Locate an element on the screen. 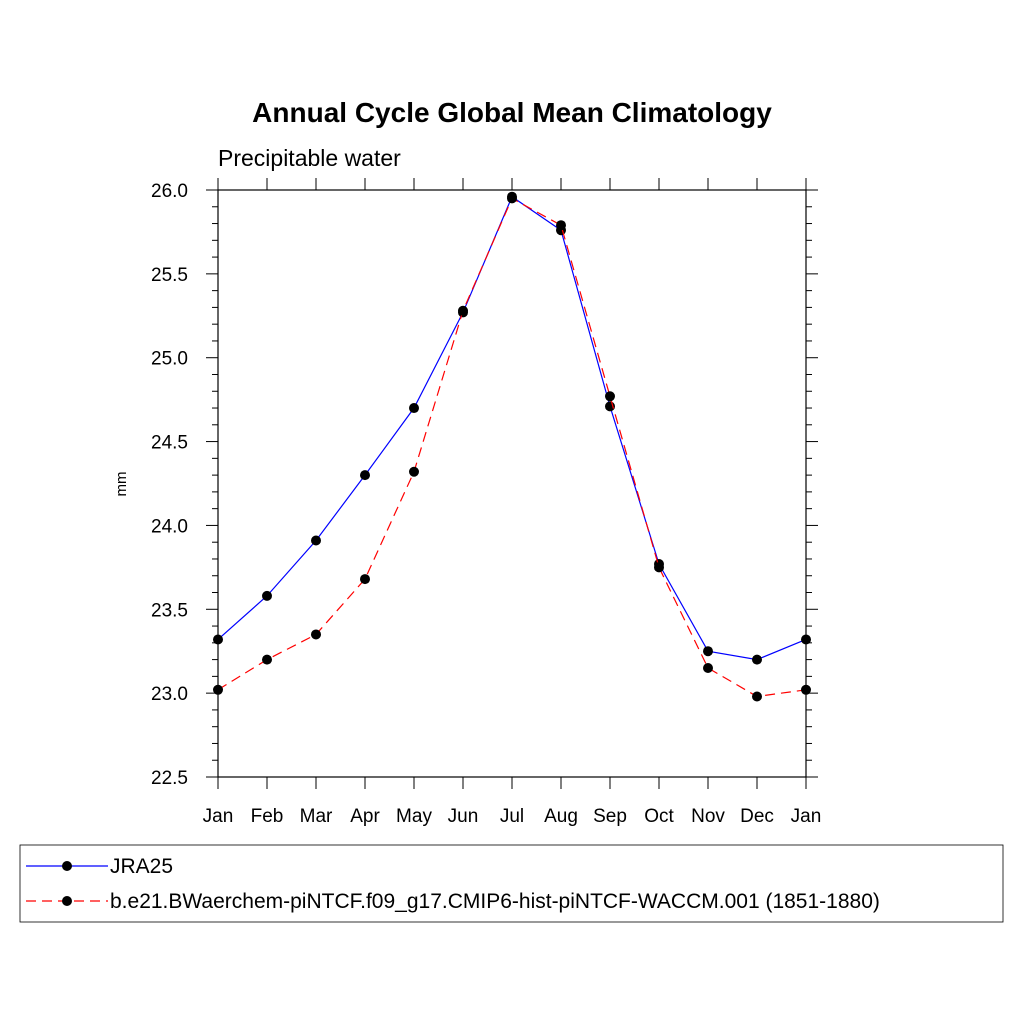 The image size is (1024, 1029). x-tick-label: Nov is located at coordinates (708, 816).